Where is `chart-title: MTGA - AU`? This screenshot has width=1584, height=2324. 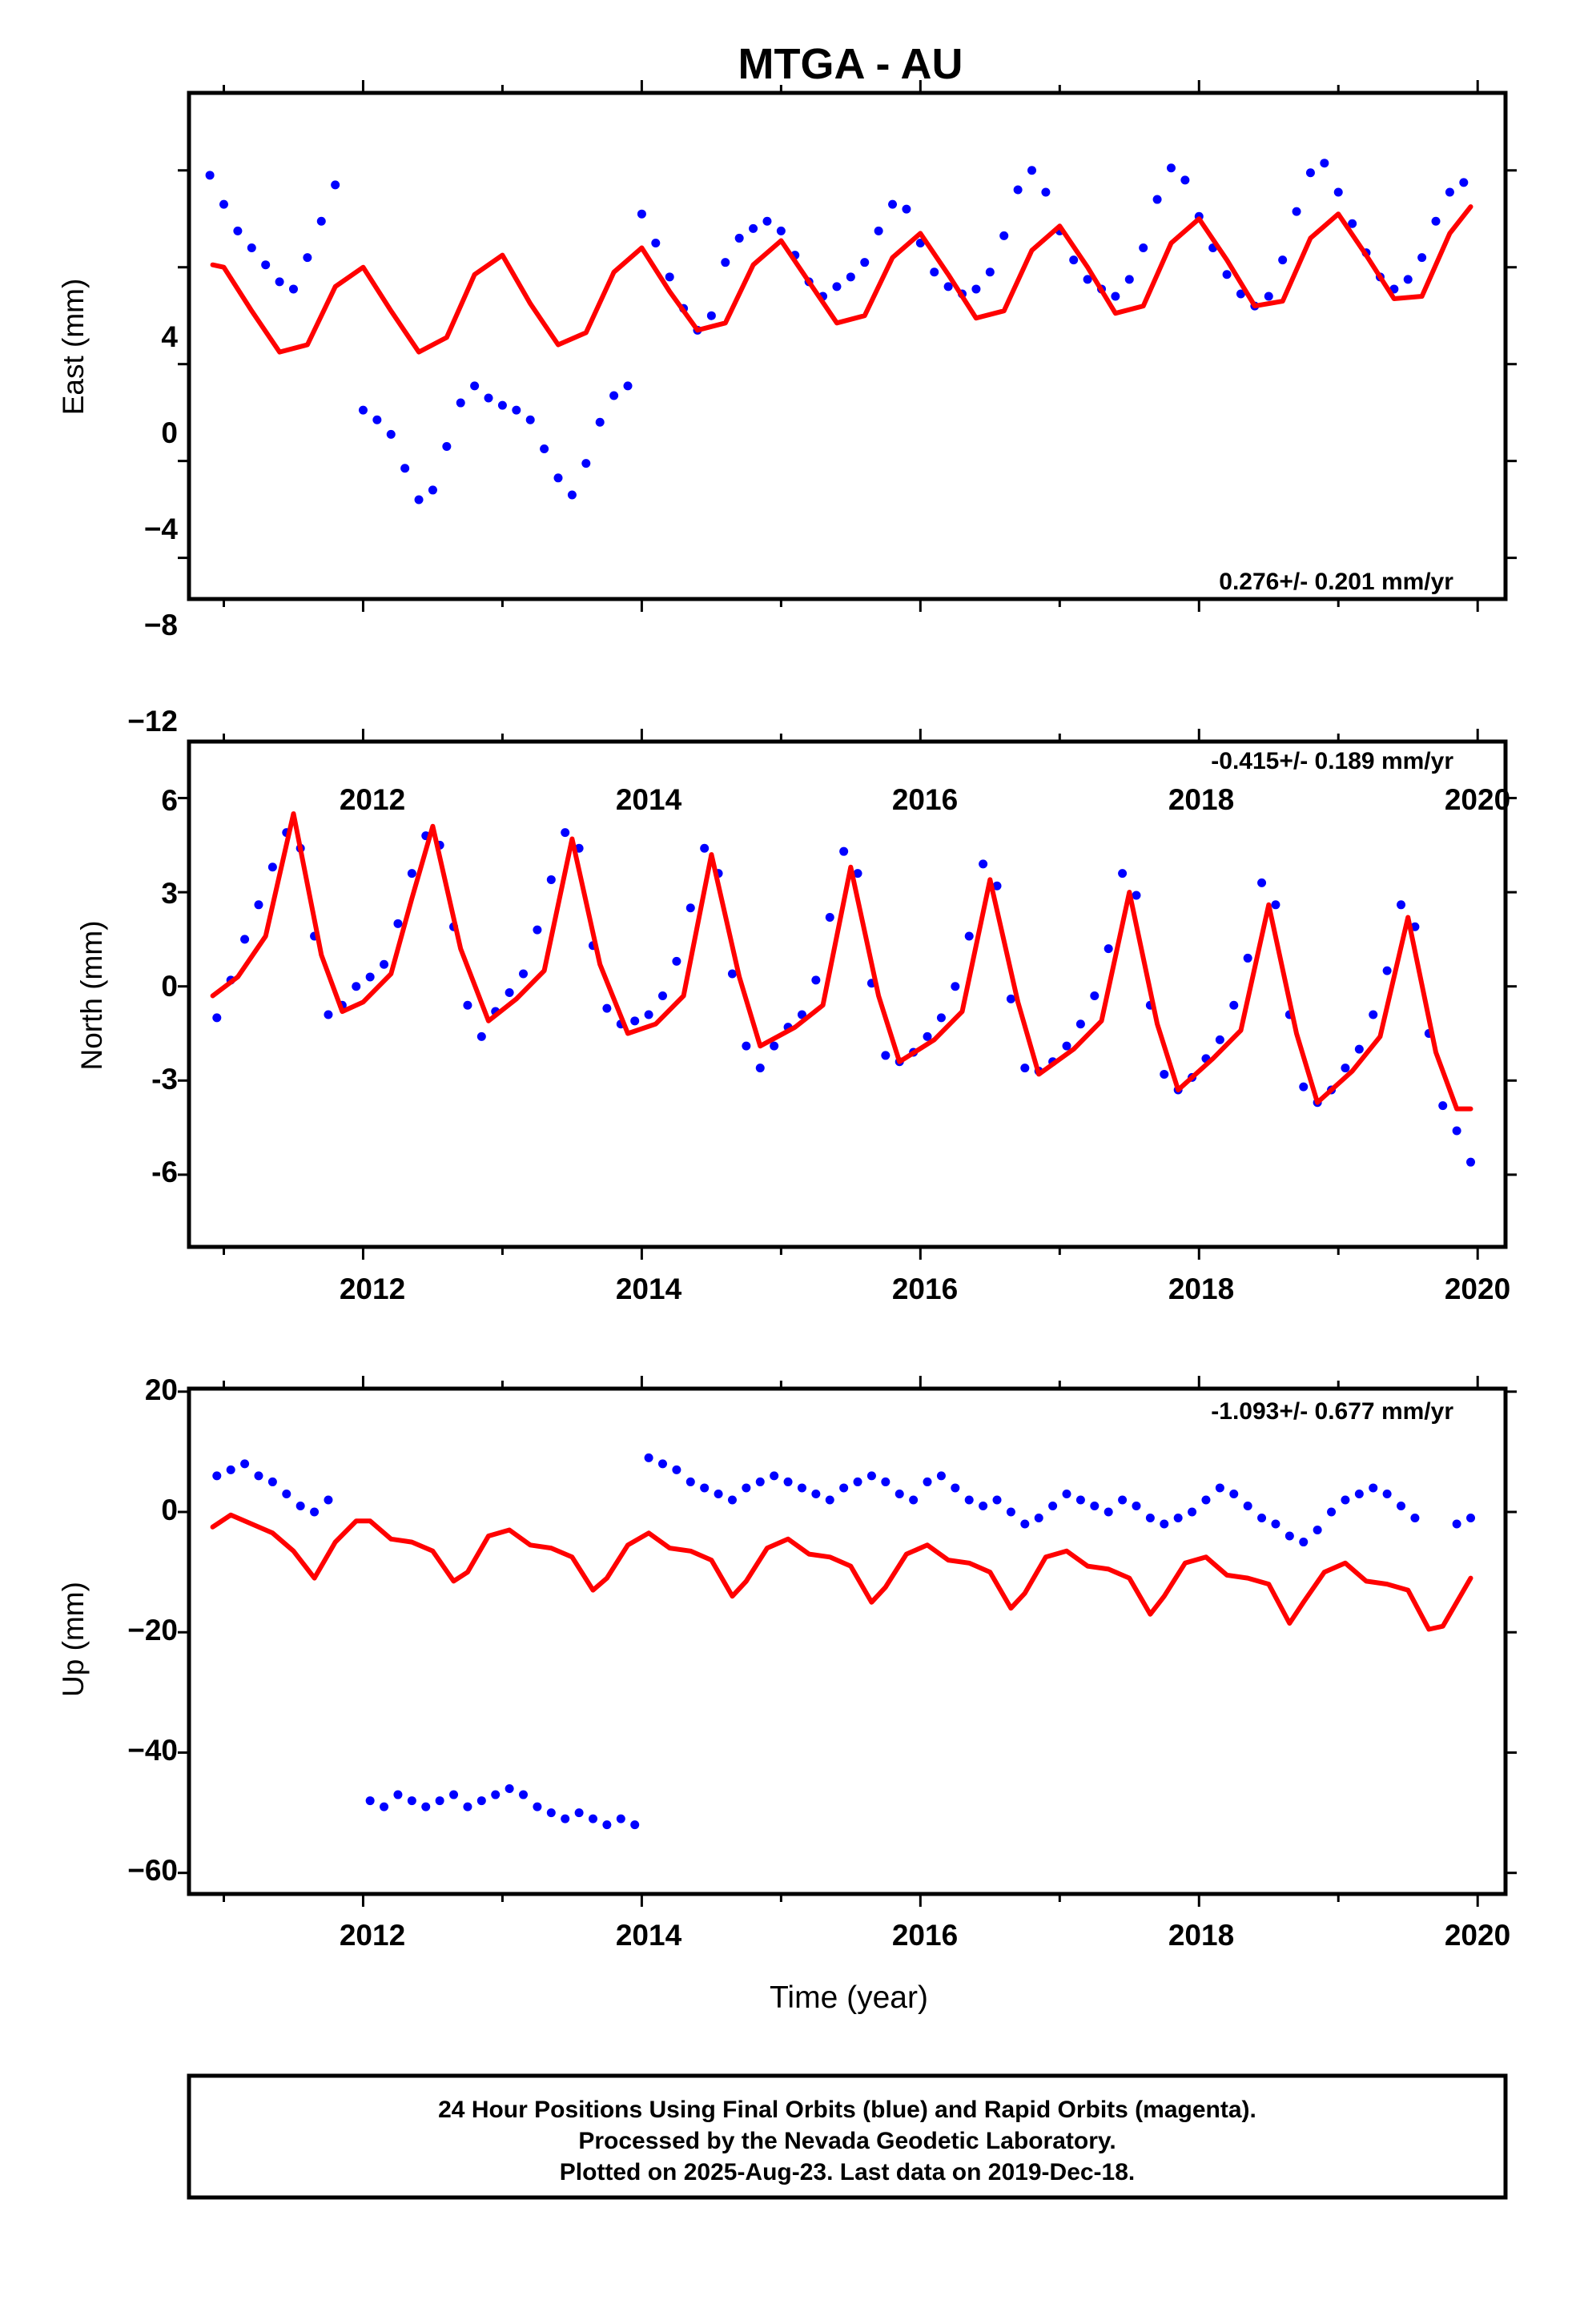 chart-title: MTGA - AU is located at coordinates (850, 64).